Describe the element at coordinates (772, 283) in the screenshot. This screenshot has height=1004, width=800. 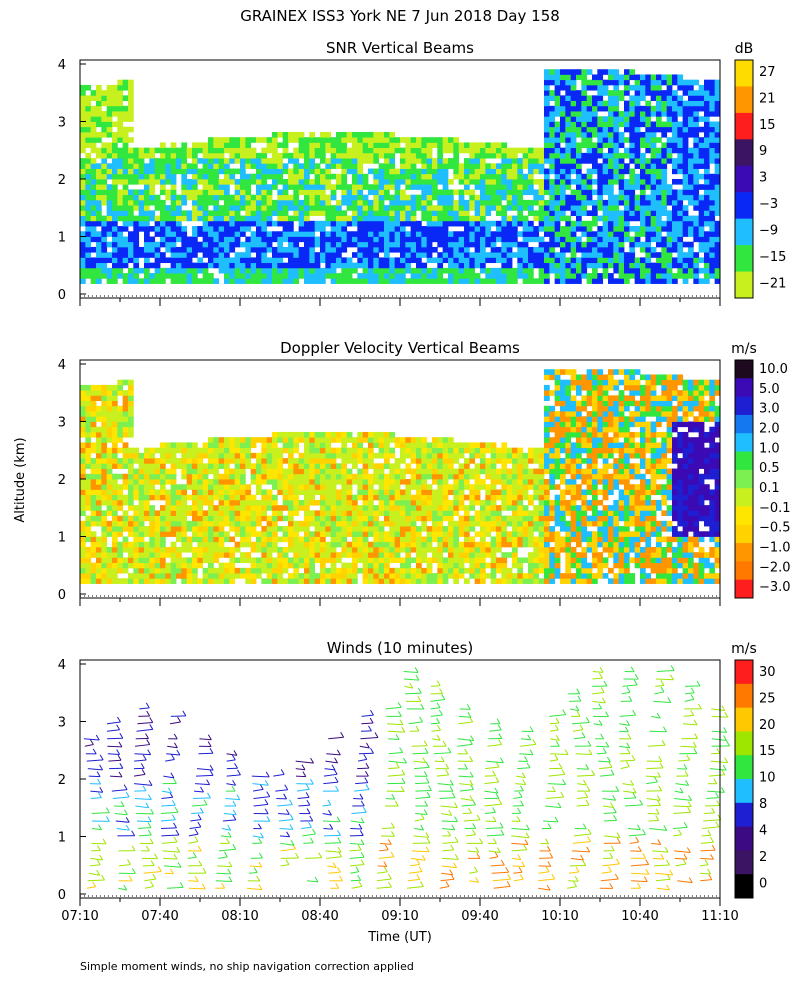
I see `colorbar-label: −21` at that location.